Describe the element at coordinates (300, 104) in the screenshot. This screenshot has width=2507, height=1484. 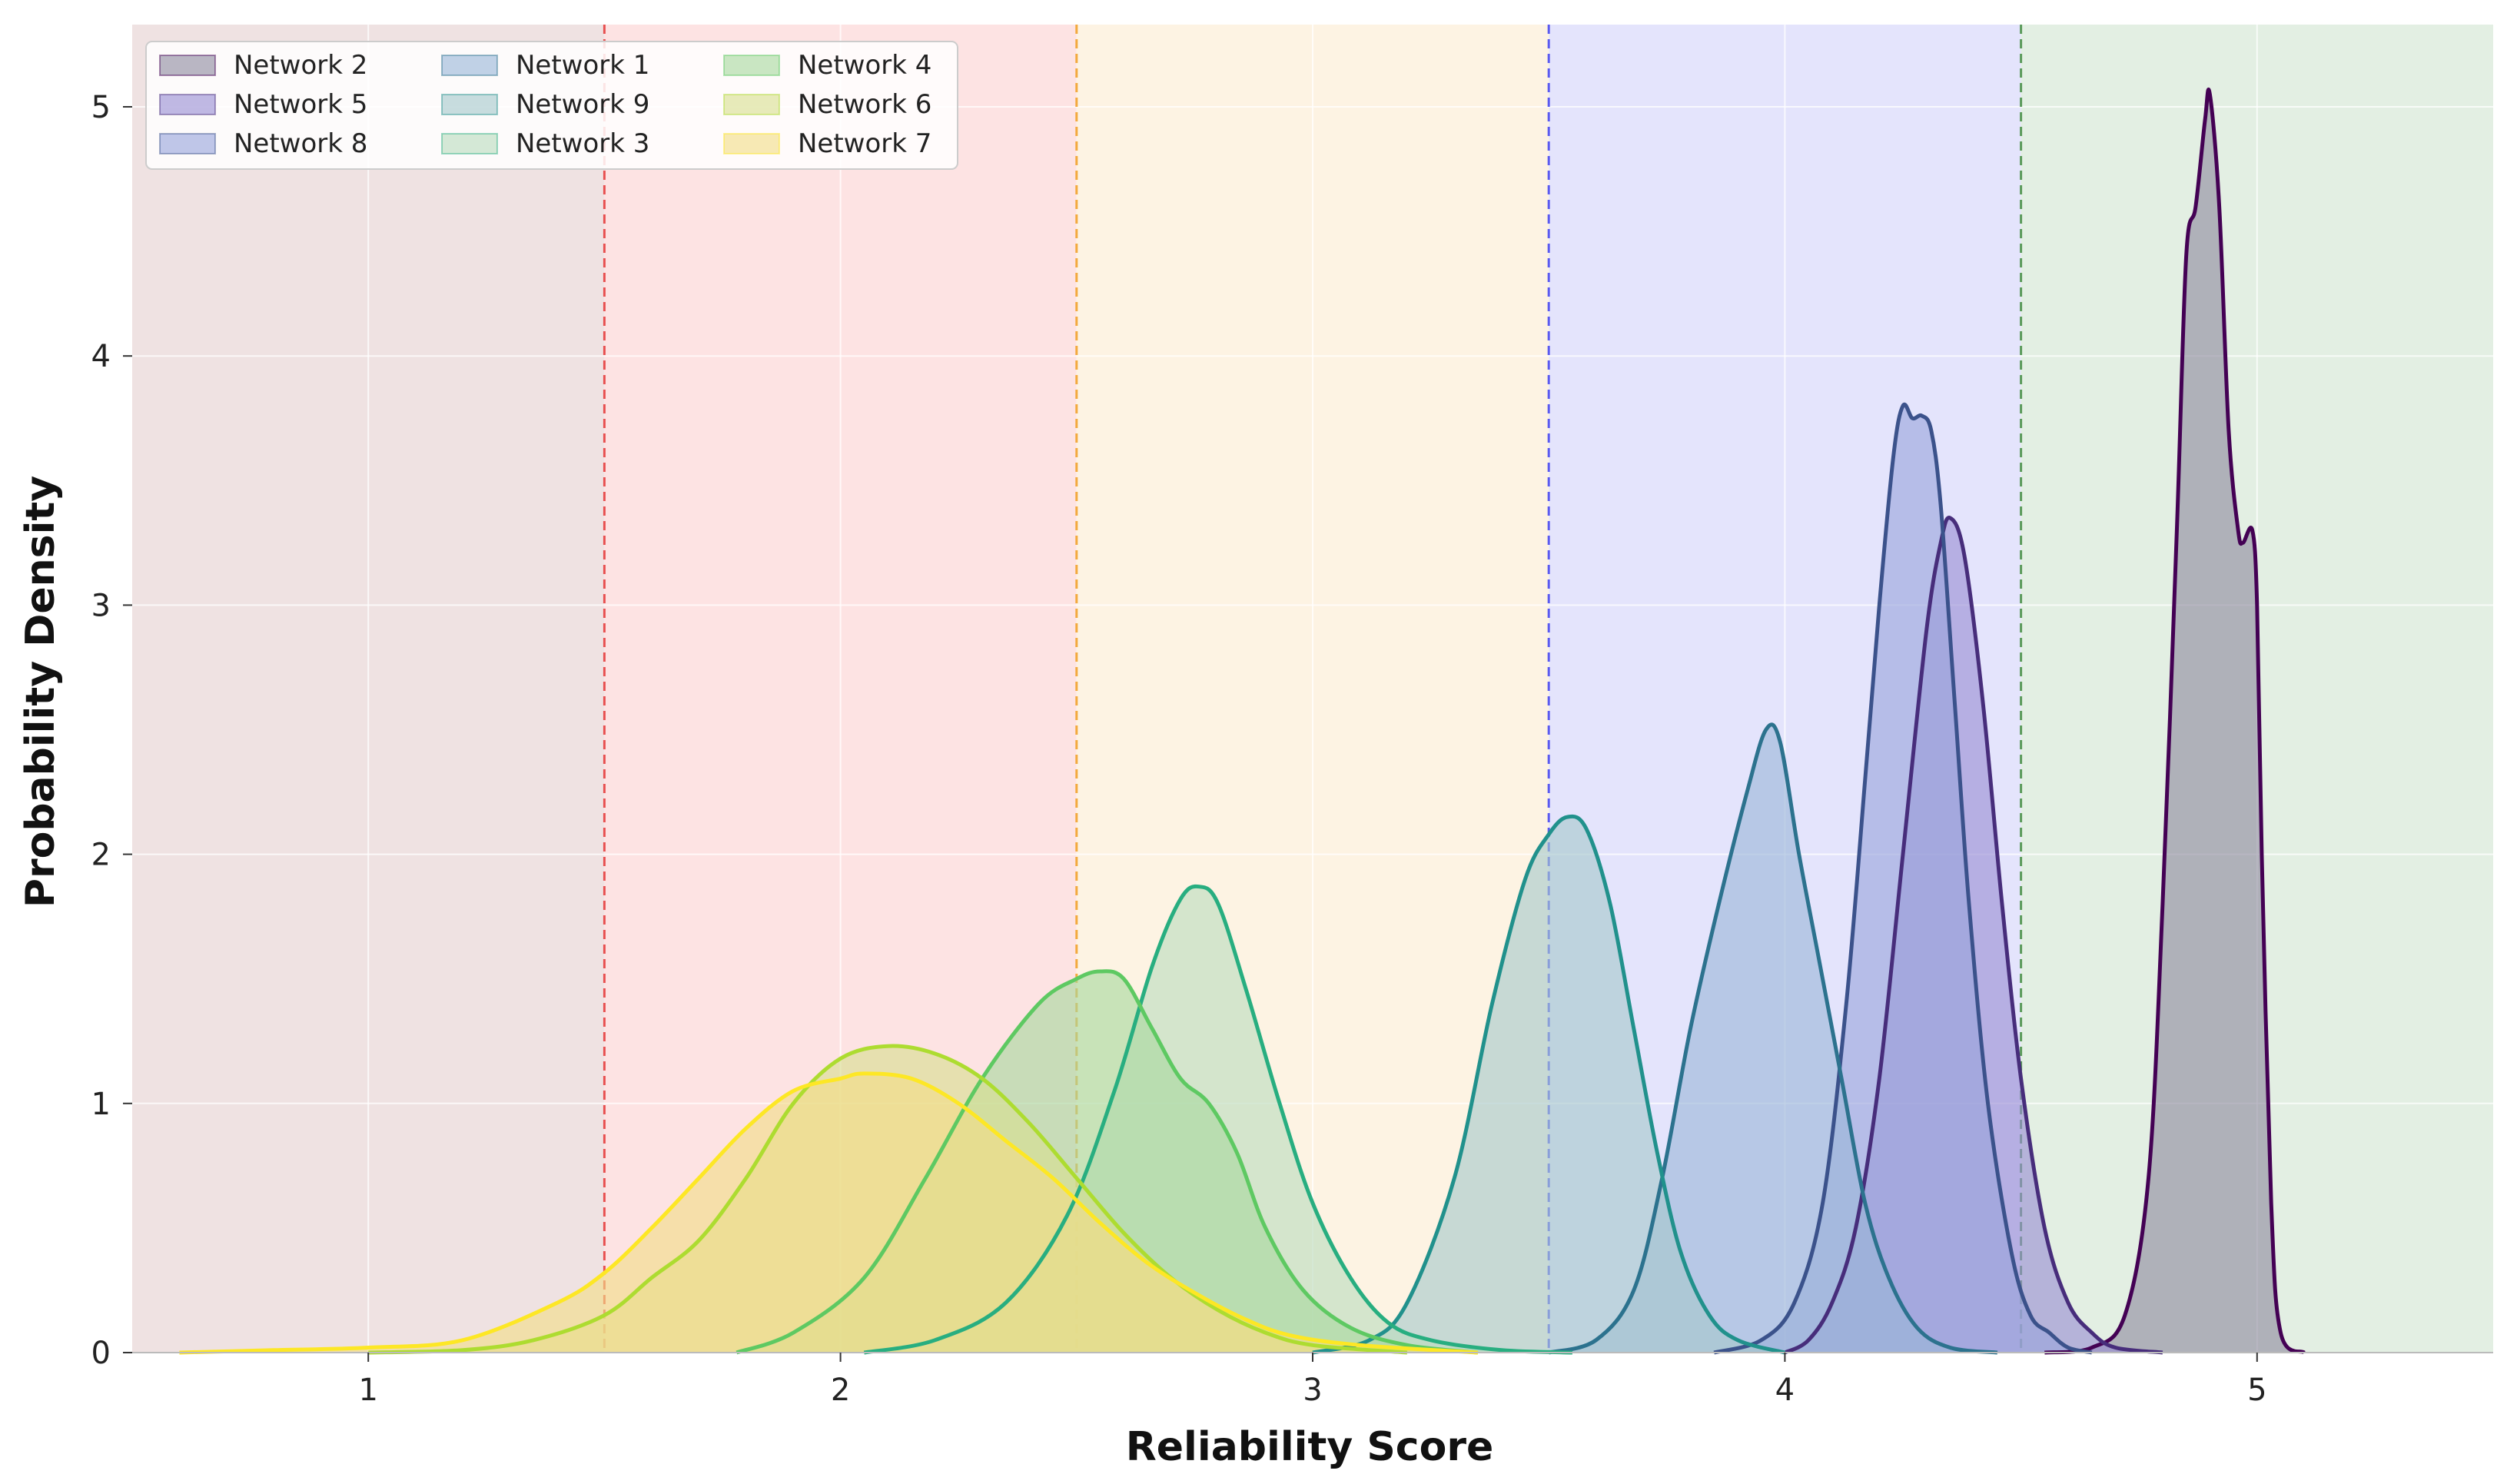
I see `legend-label-network-5: Network 5` at that location.